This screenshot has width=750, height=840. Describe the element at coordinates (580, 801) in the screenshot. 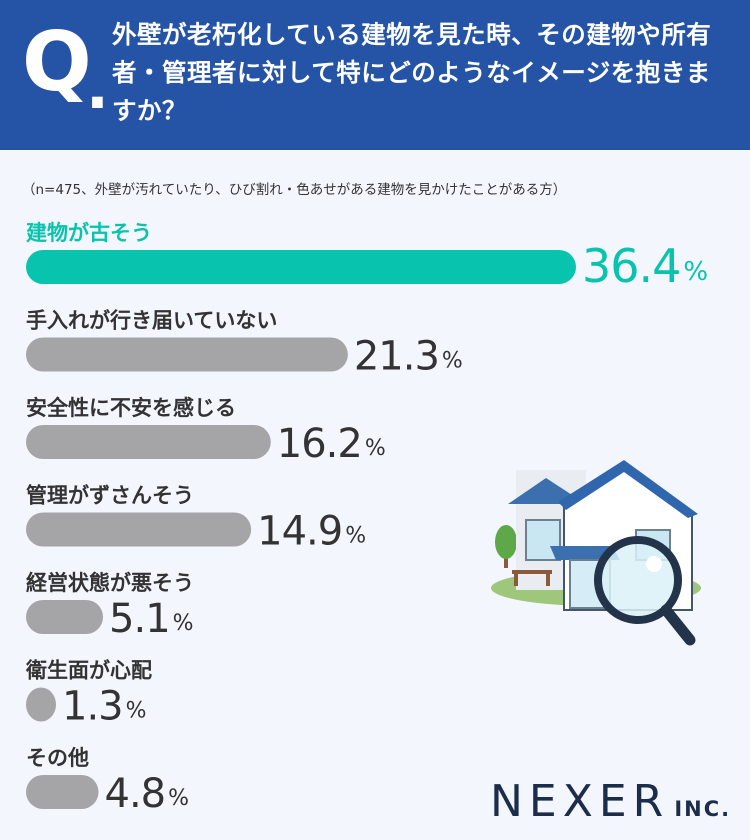

I see `nexer-logo-main: NEXER` at that location.